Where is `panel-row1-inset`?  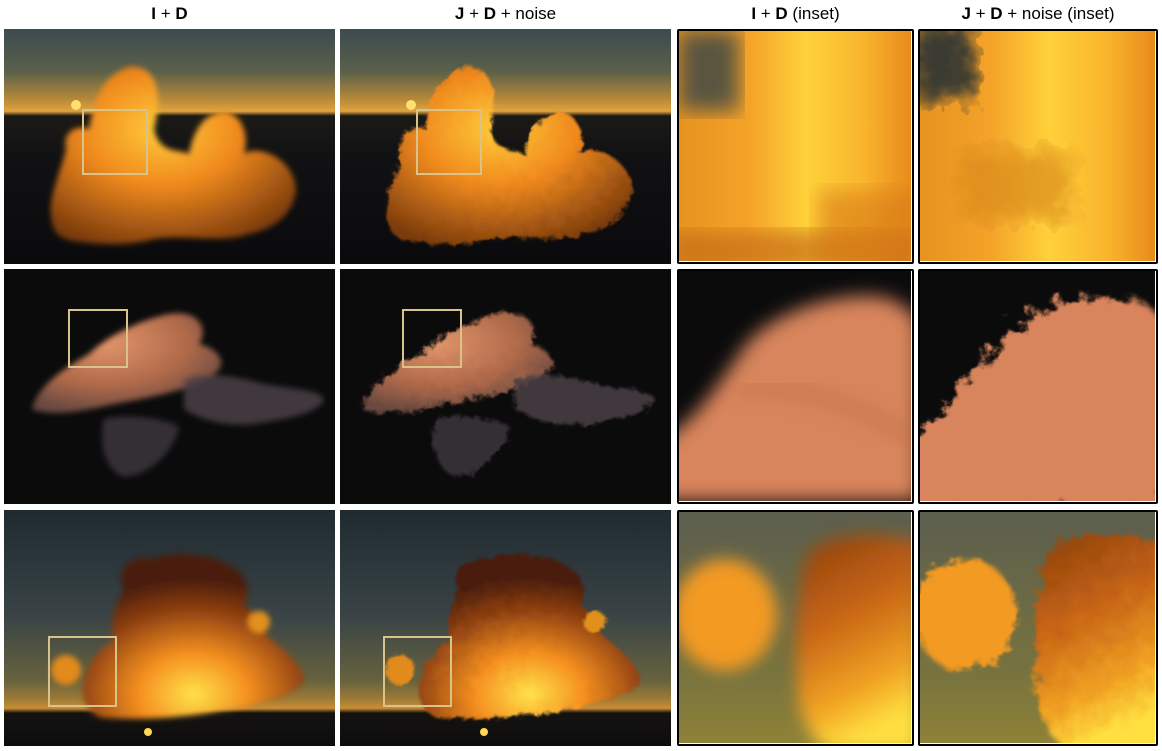
panel-row1-inset is located at coordinates (795, 146).